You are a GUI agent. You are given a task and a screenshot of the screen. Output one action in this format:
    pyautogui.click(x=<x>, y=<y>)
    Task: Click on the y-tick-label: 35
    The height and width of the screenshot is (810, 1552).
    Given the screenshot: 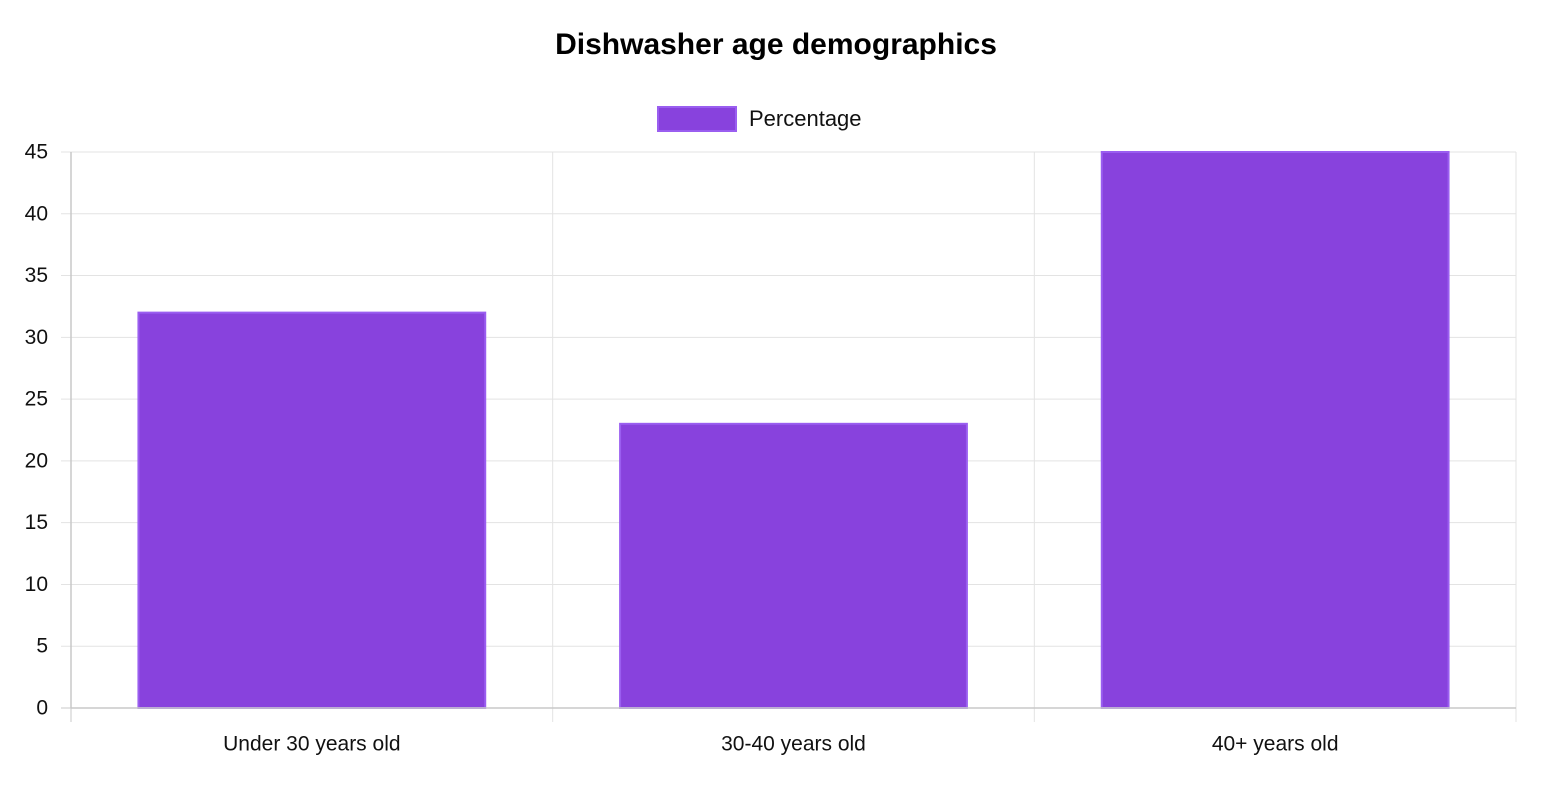 What is the action you would take?
    pyautogui.click(x=36, y=275)
    